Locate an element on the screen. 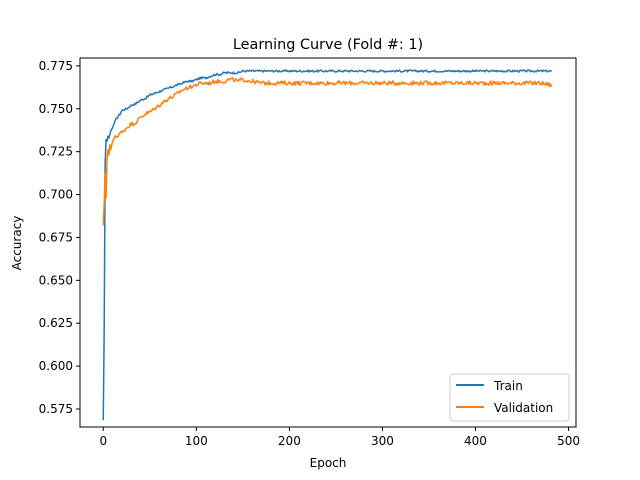  y-tick-label: 0.725 is located at coordinates (56, 152).